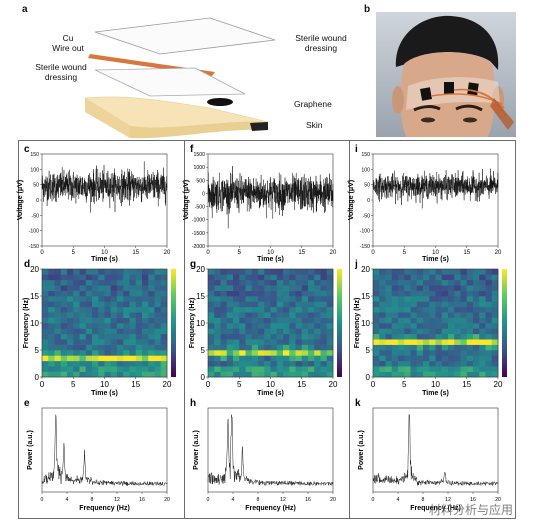 This screenshot has height=530, width=535. I want to click on signal-trace, so click(435, 188).